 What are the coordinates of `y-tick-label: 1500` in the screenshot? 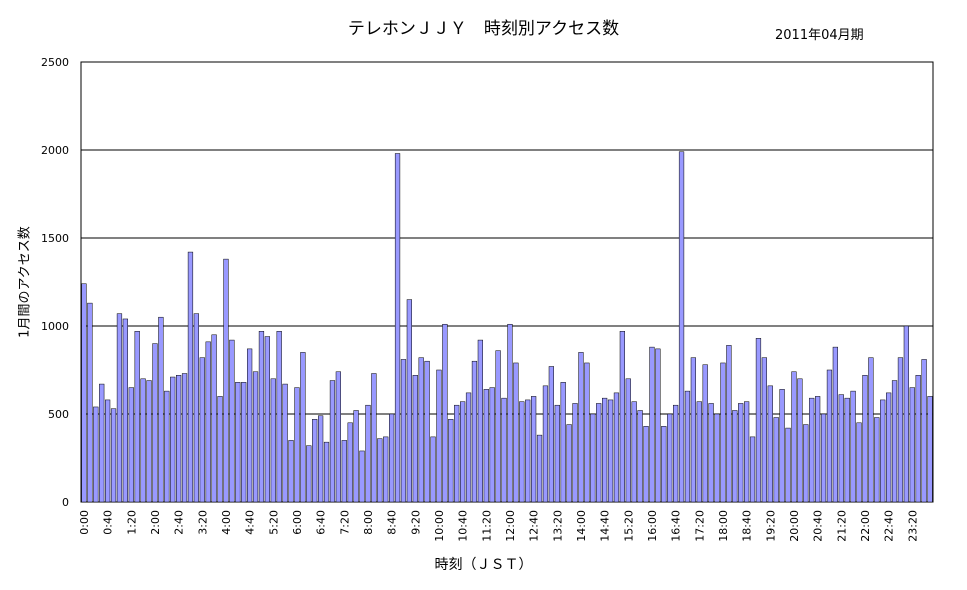 It's located at (55, 238).